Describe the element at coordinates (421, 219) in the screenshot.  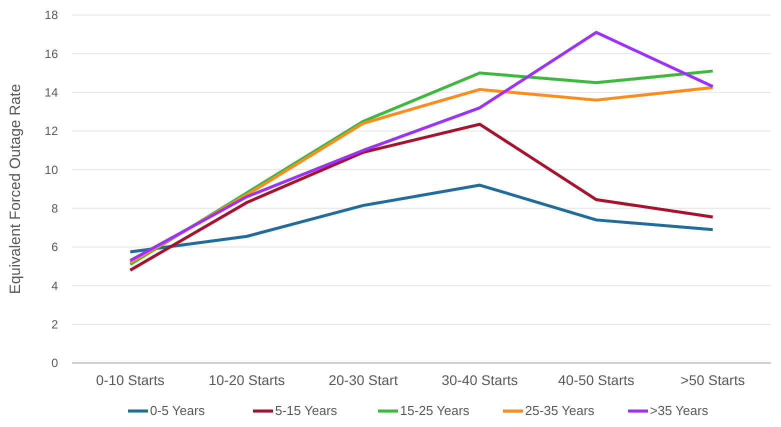
I see `line-series` at that location.